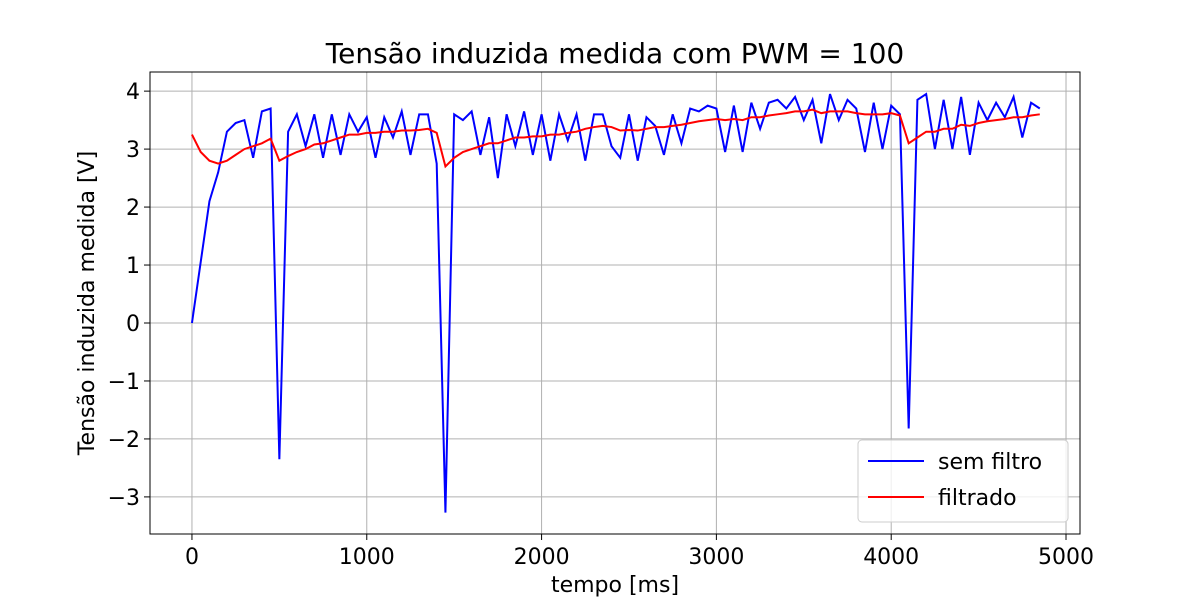  Describe the element at coordinates (133, 208) in the screenshot. I see `y-tick-label: 2` at that location.